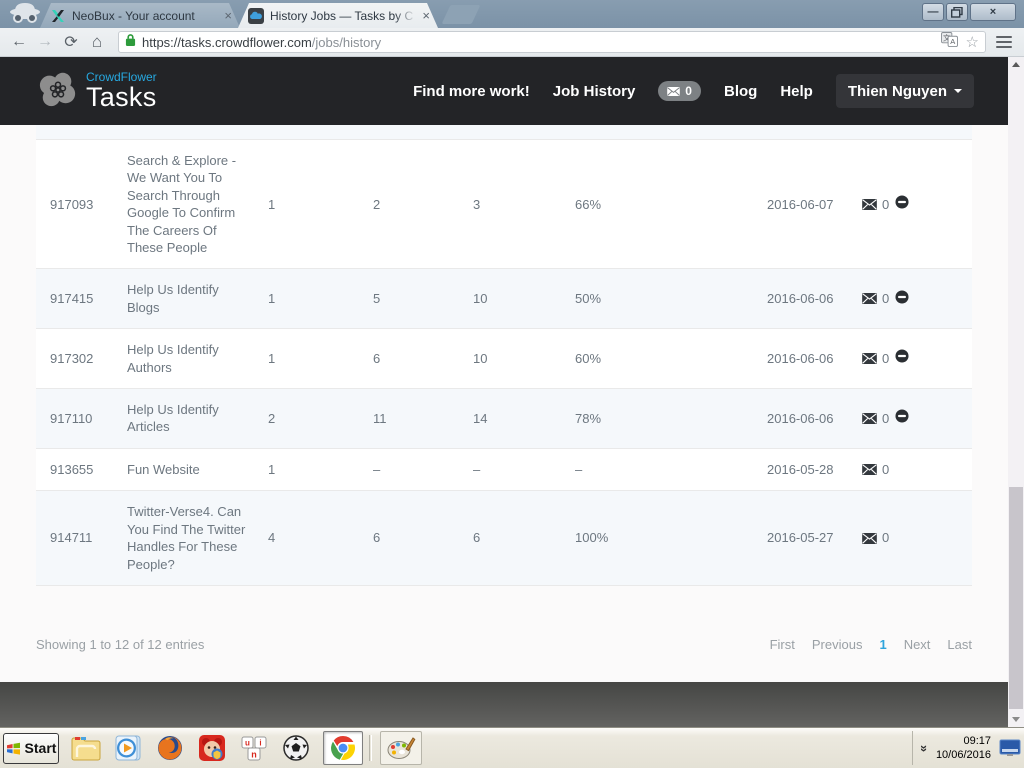 The height and width of the screenshot is (768, 1024). Describe the element at coordinates (594, 91) in the screenshot. I see `nav-job-history: Job History` at that location.